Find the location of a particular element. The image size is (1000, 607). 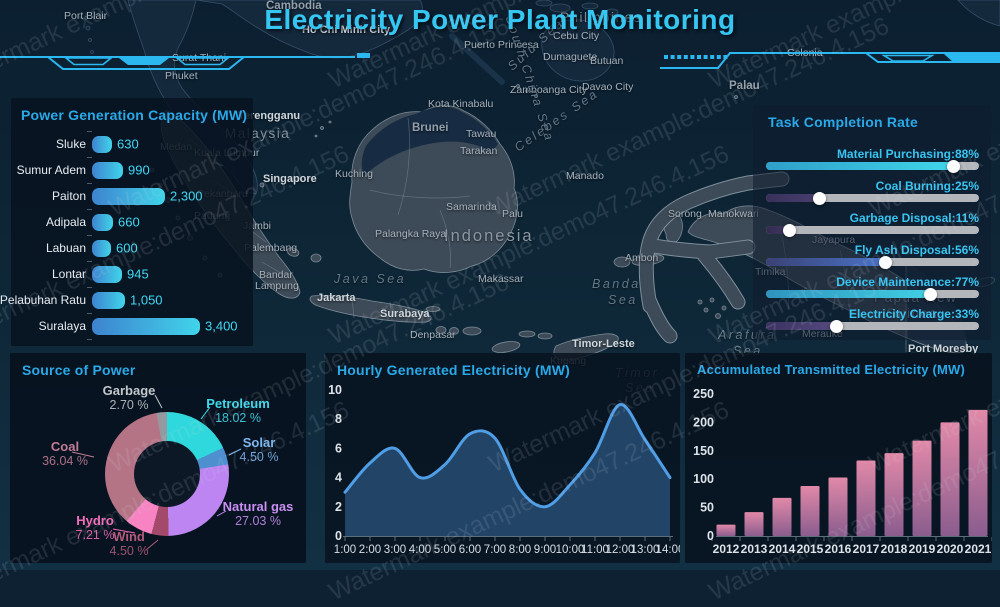

capacity-row: Sluke 630 is located at coordinates (132, 144).